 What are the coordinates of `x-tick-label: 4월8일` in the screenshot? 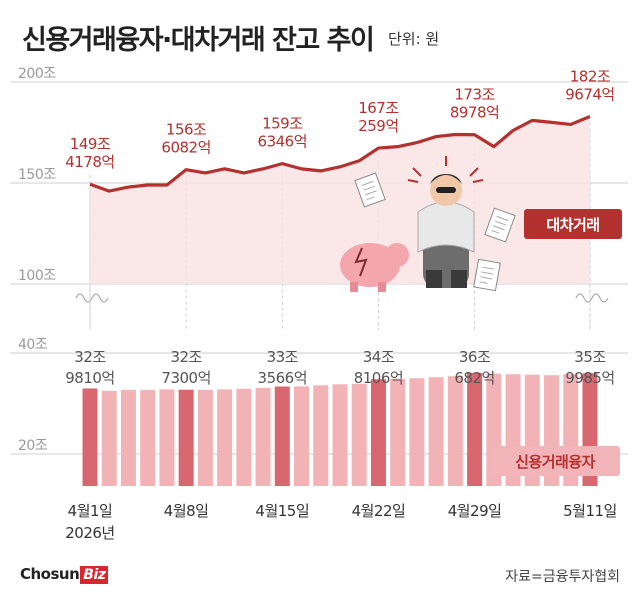 It's located at (186, 511).